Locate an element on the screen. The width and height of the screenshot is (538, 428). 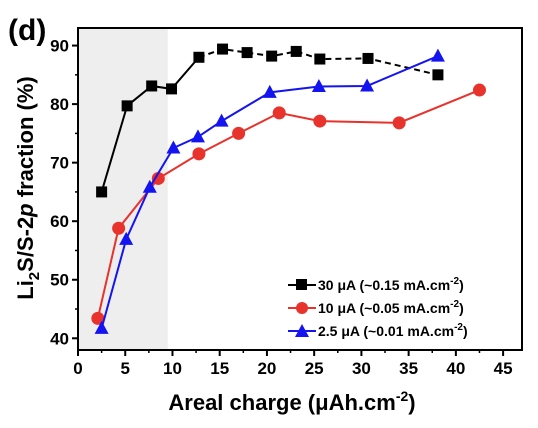
legend-marker-10uA is located at coordinates (302, 308).